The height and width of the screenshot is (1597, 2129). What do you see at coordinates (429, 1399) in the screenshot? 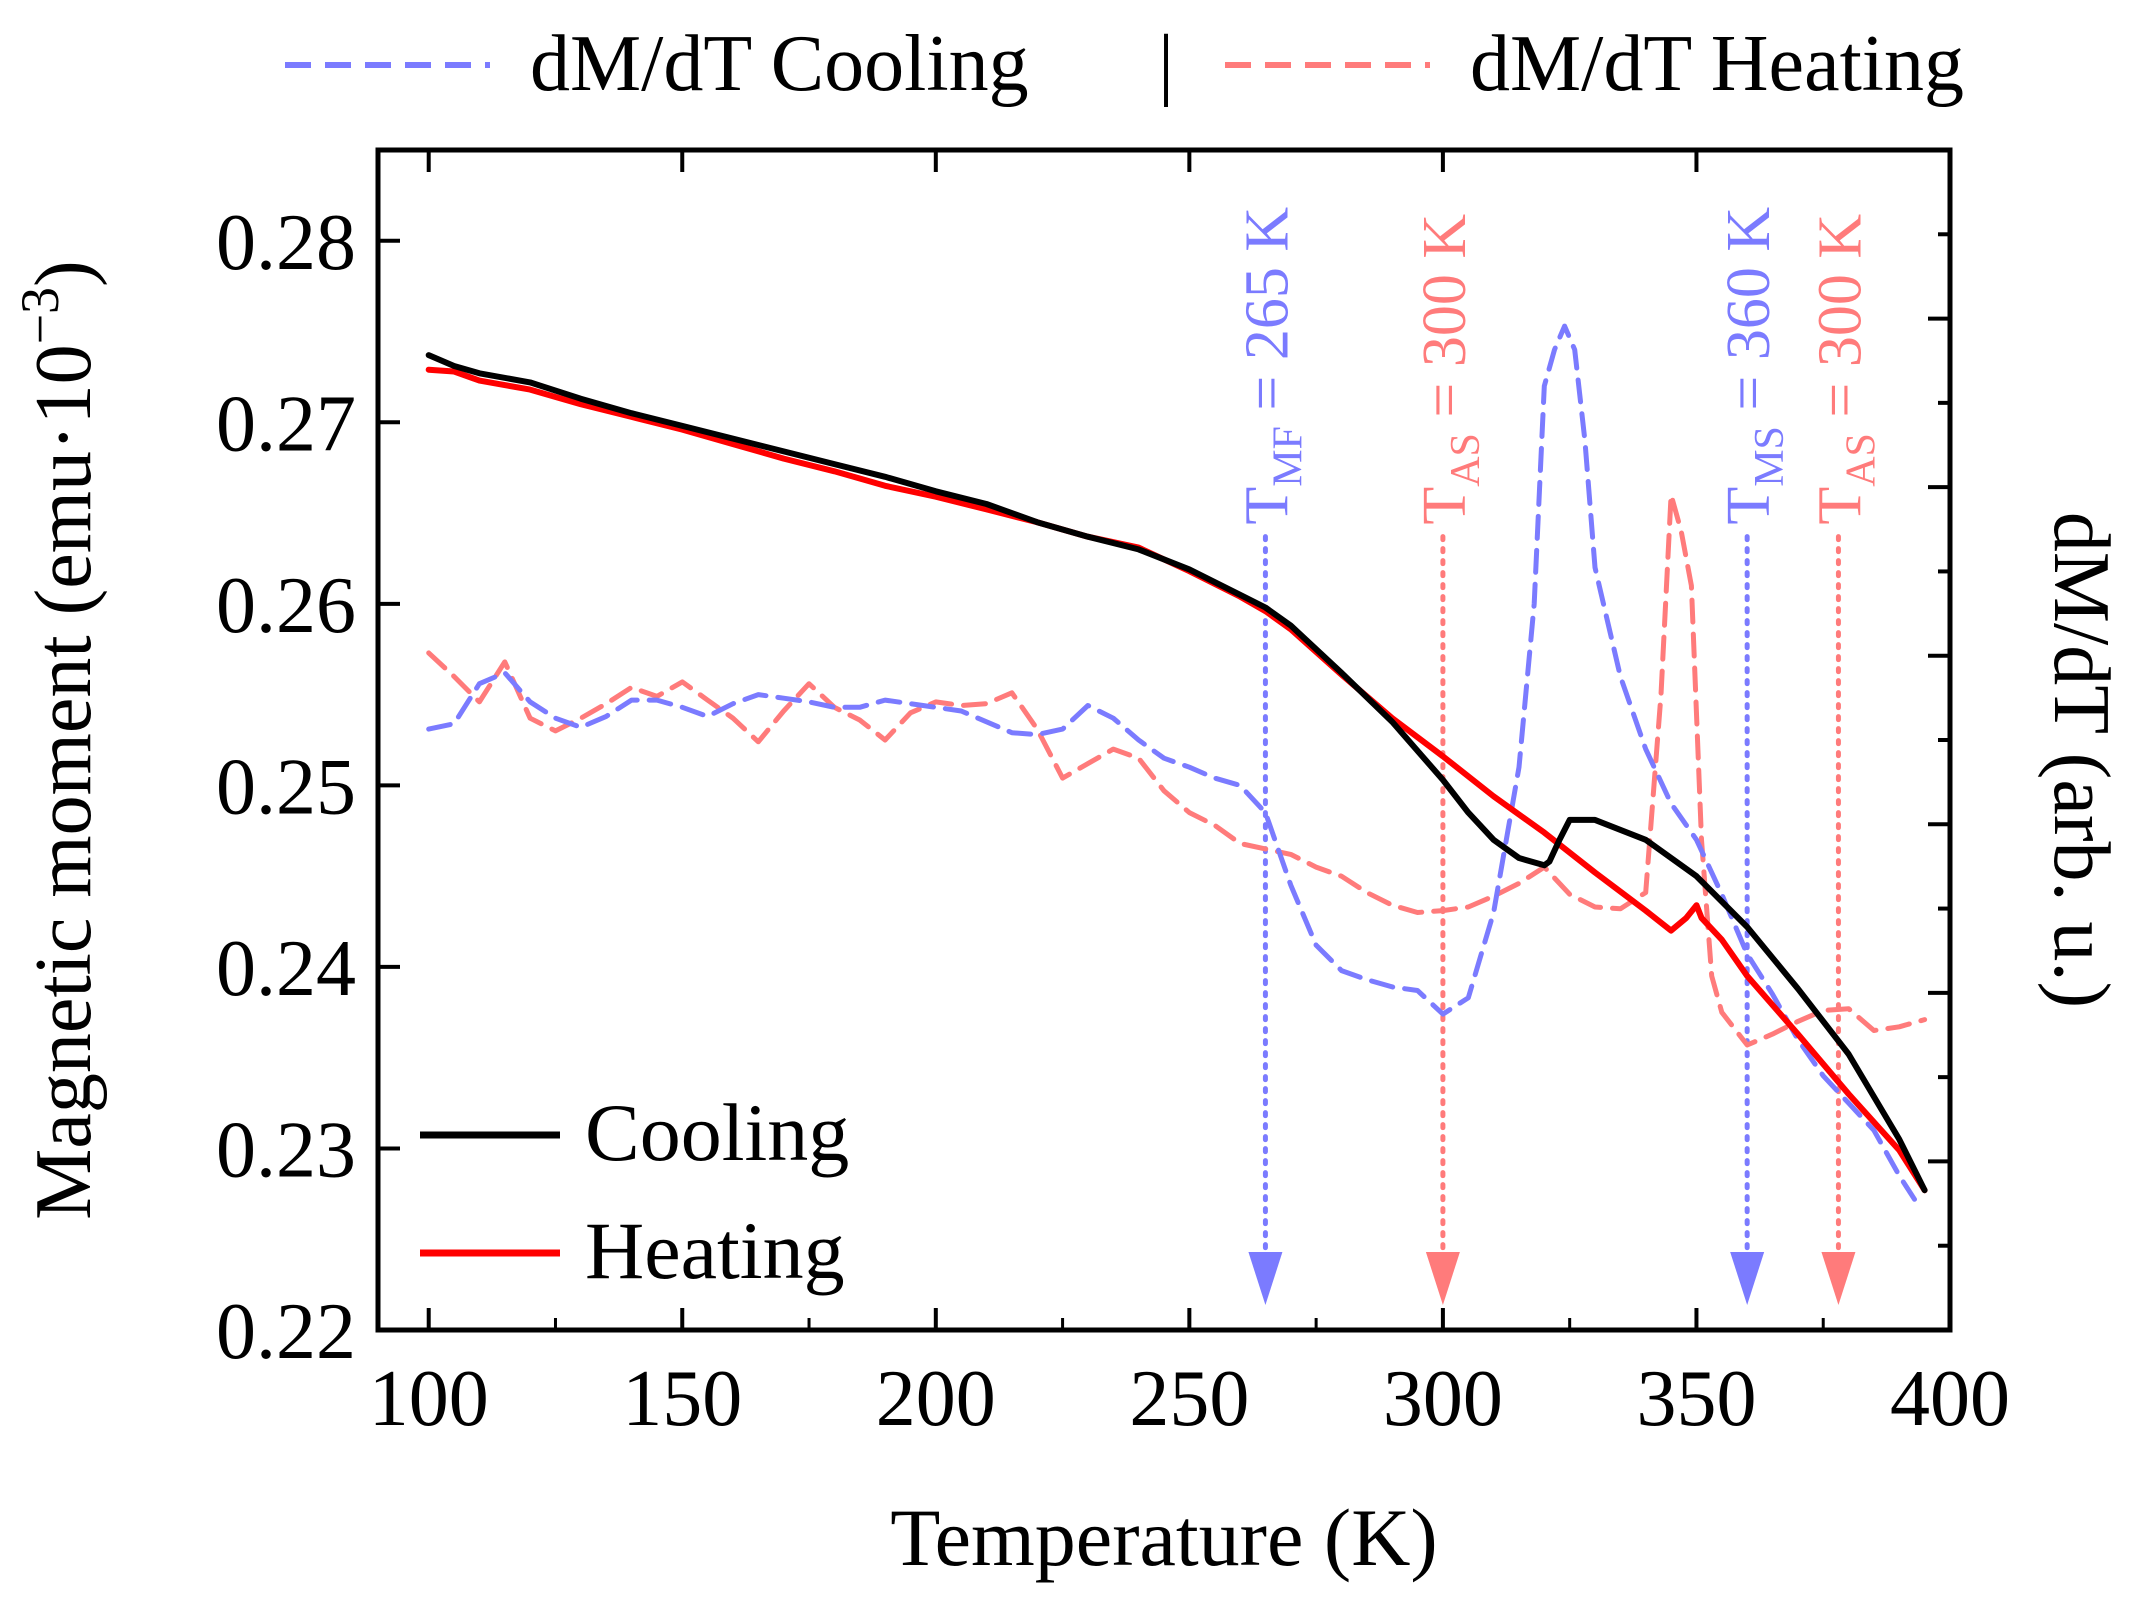
I see `x-tick-label: 100` at bounding box center [429, 1399].